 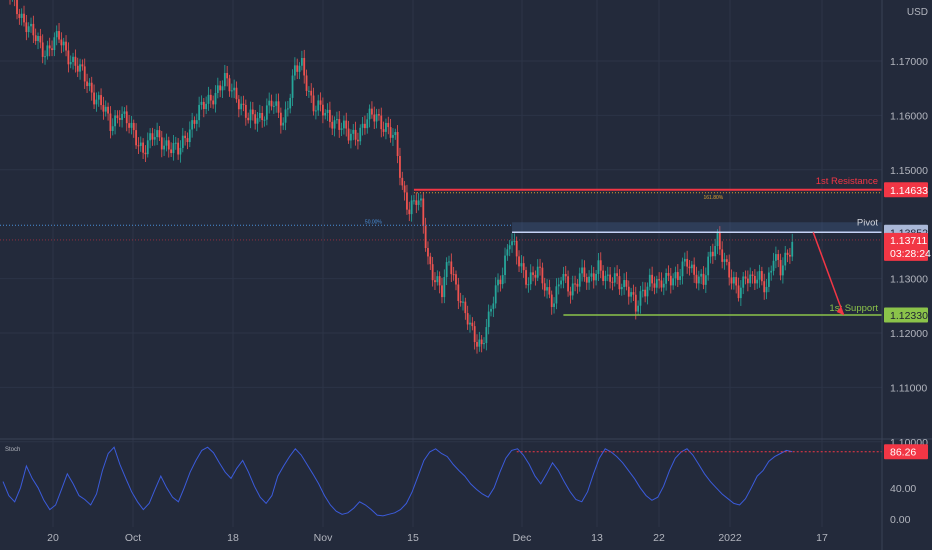 What do you see at coordinates (903, 489) in the screenshot?
I see `stoch-tick-label: 40.00` at bounding box center [903, 489].